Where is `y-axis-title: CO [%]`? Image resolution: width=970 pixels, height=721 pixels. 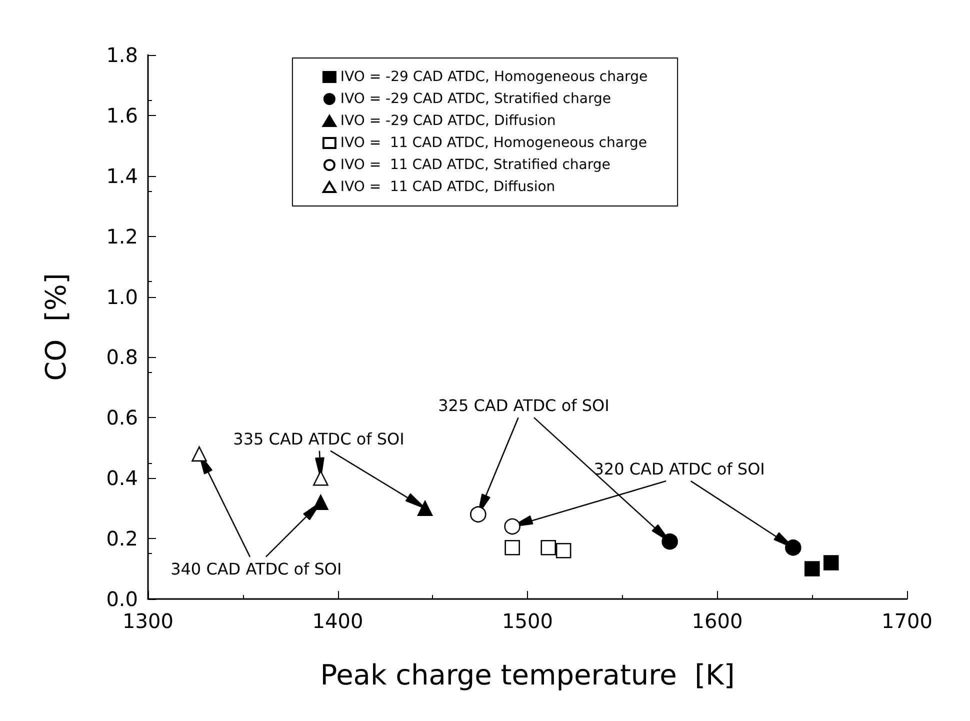 y-axis-title: CO [%] is located at coordinates (56, 327).